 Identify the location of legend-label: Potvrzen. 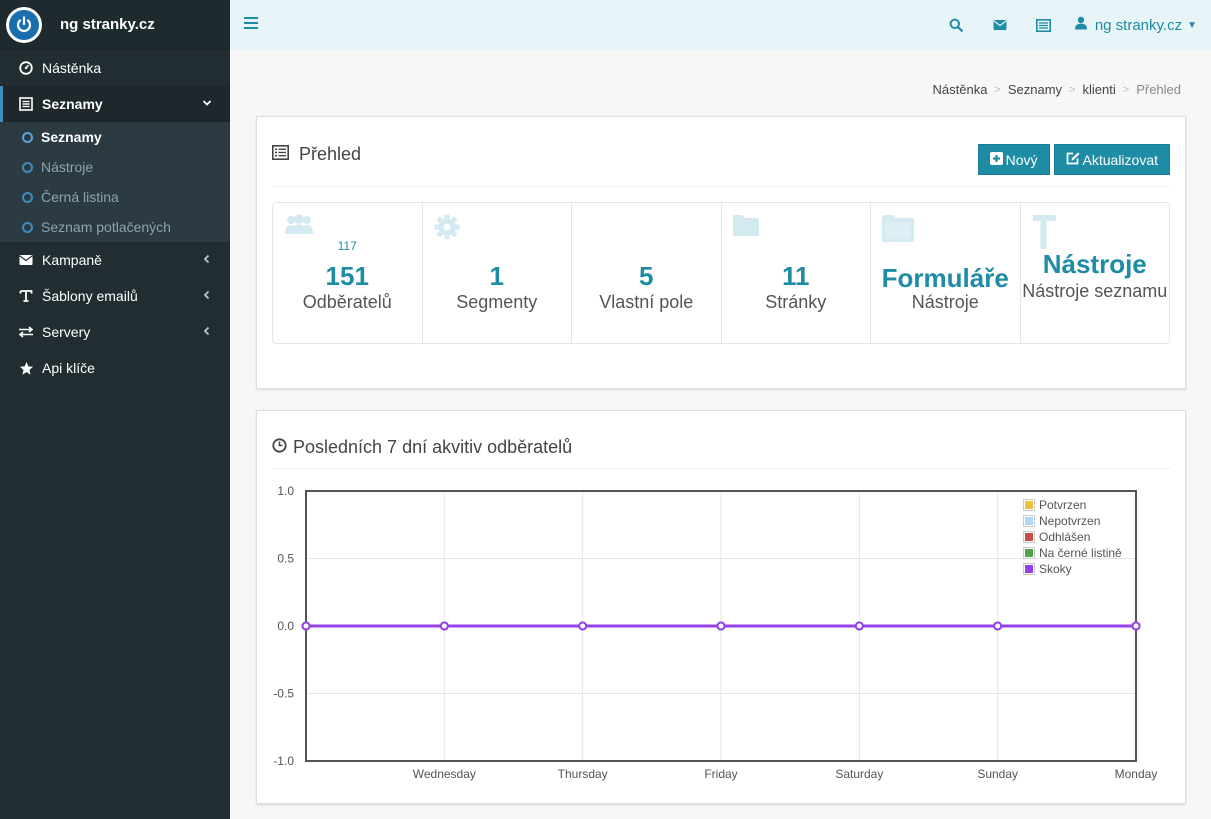
(1063, 505).